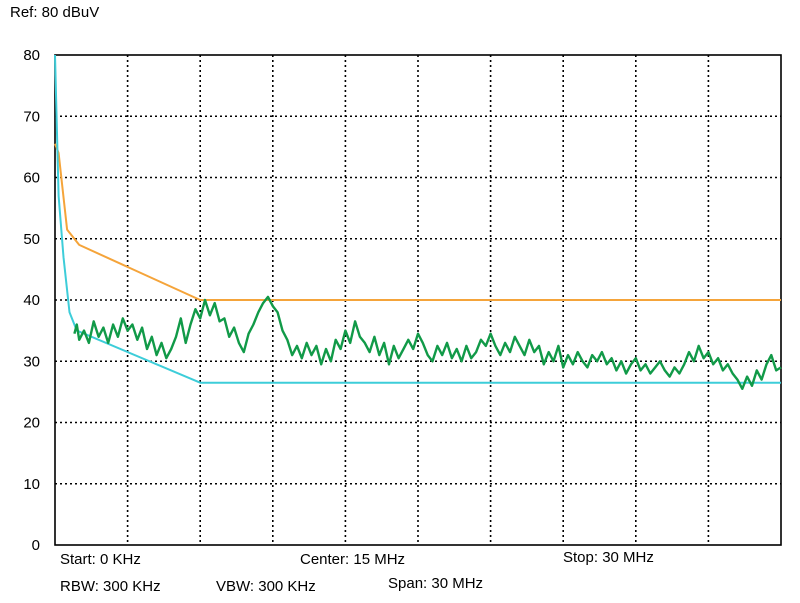 This screenshot has height=603, width=800. I want to click on rbw-label: RBW: 300 KHz, so click(110, 586).